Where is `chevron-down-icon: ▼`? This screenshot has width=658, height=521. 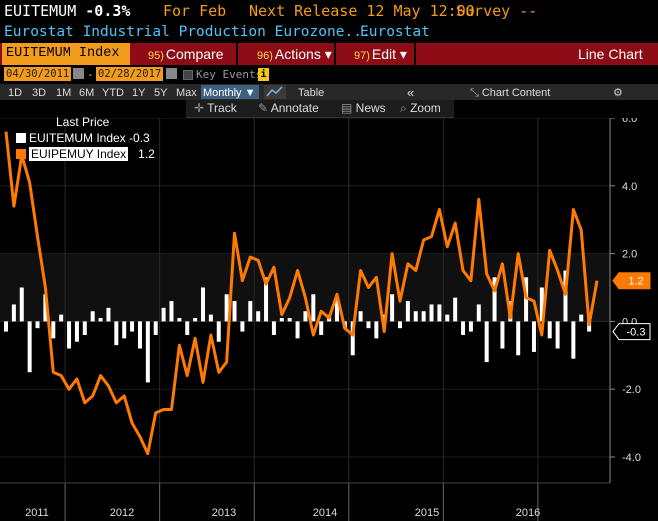
chevron-down-icon: ▼ is located at coordinates (248, 93).